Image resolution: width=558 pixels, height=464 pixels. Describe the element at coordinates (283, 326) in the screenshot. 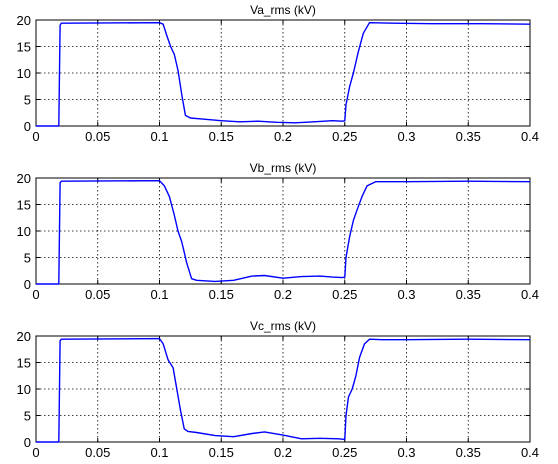

I see `chart-title: Vc_rms (kV)` at that location.